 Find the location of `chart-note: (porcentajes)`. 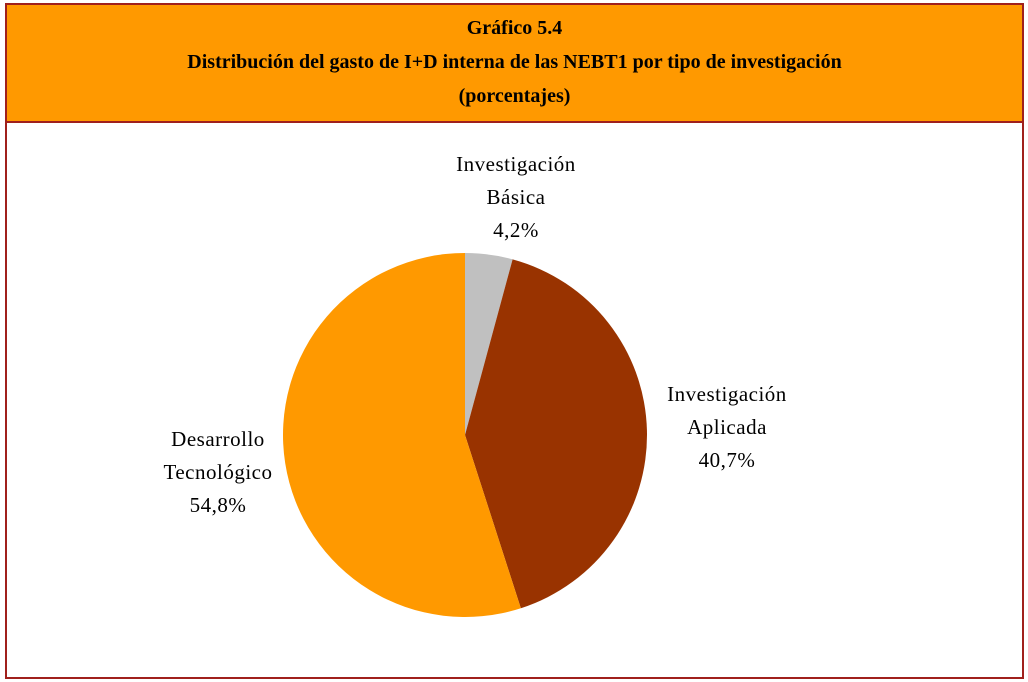

chart-note: (porcentajes) is located at coordinates (514, 96).